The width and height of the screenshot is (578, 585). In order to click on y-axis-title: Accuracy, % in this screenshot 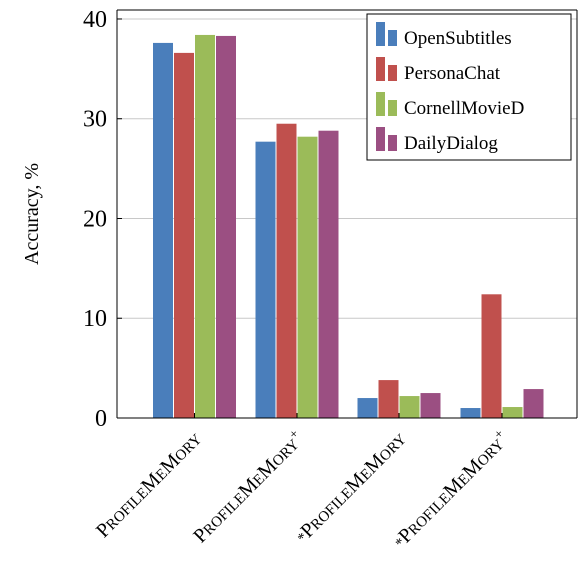, I will do `click(32, 214)`.